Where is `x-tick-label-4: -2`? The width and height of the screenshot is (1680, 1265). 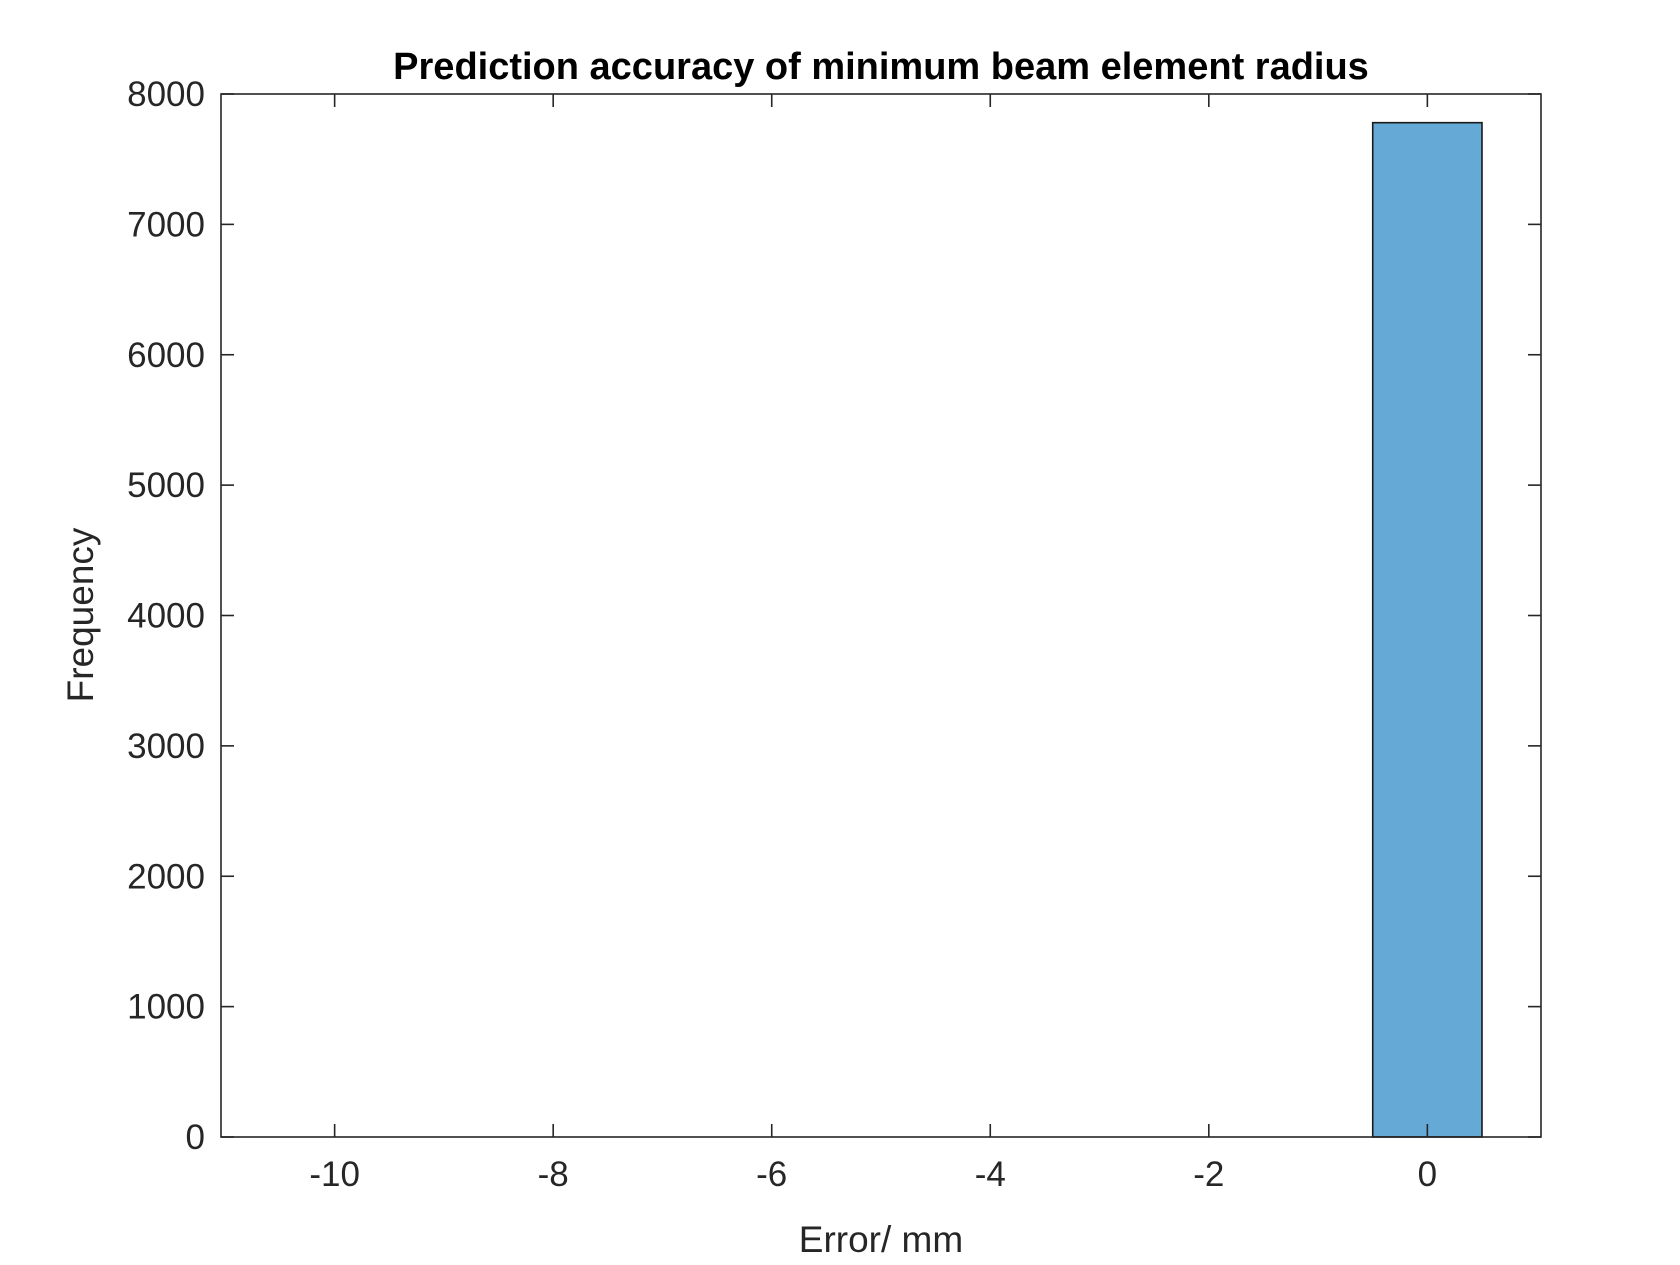
x-tick-label-4: -2 is located at coordinates (1208, 1174).